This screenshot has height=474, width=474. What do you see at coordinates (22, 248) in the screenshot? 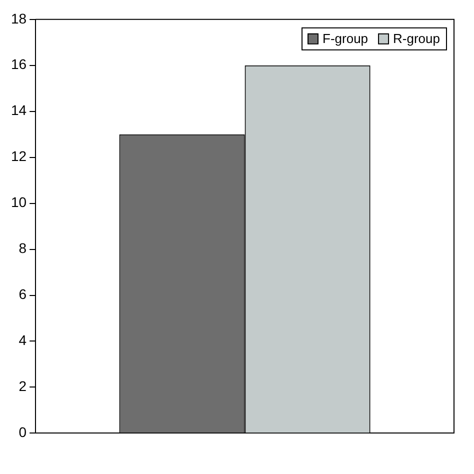
I see `y-tick-label: 8` at bounding box center [22, 248].